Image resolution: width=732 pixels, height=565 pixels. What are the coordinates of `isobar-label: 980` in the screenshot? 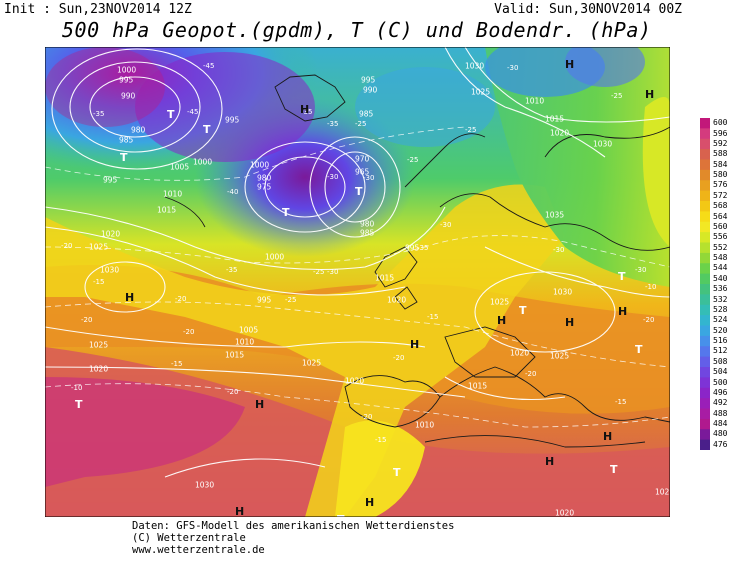 It's located at (138, 130).